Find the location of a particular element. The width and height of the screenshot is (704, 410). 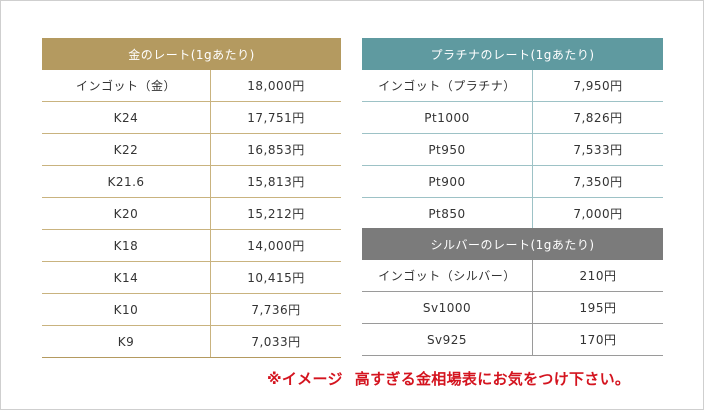

gold-table-header: 金のレート(1gあたり) is located at coordinates (191, 54).